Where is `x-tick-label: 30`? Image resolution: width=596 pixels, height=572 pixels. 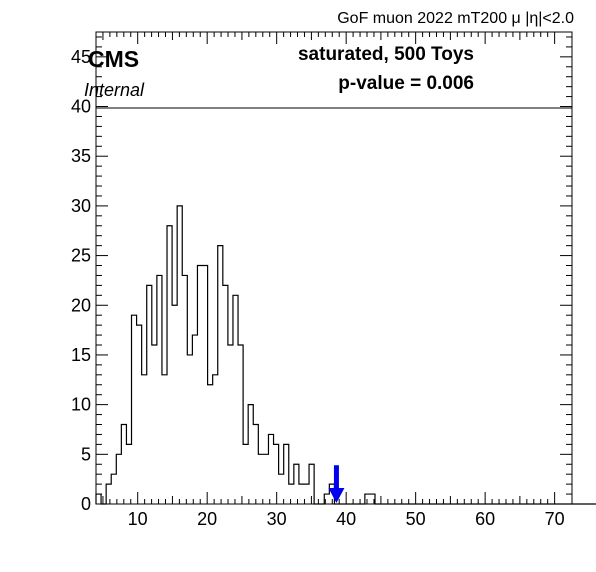
x-tick-label: 30 is located at coordinates (277, 519).